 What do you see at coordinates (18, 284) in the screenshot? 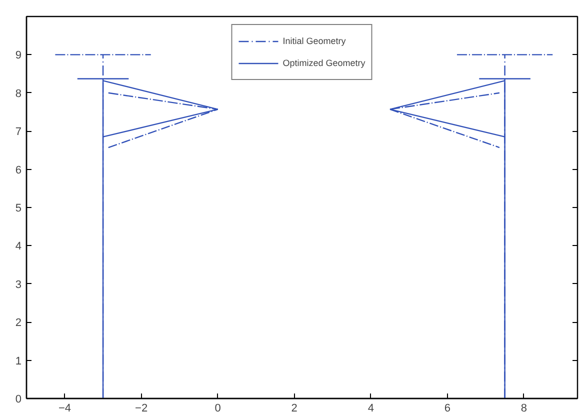
I see `y-tick-label: 3` at bounding box center [18, 284].